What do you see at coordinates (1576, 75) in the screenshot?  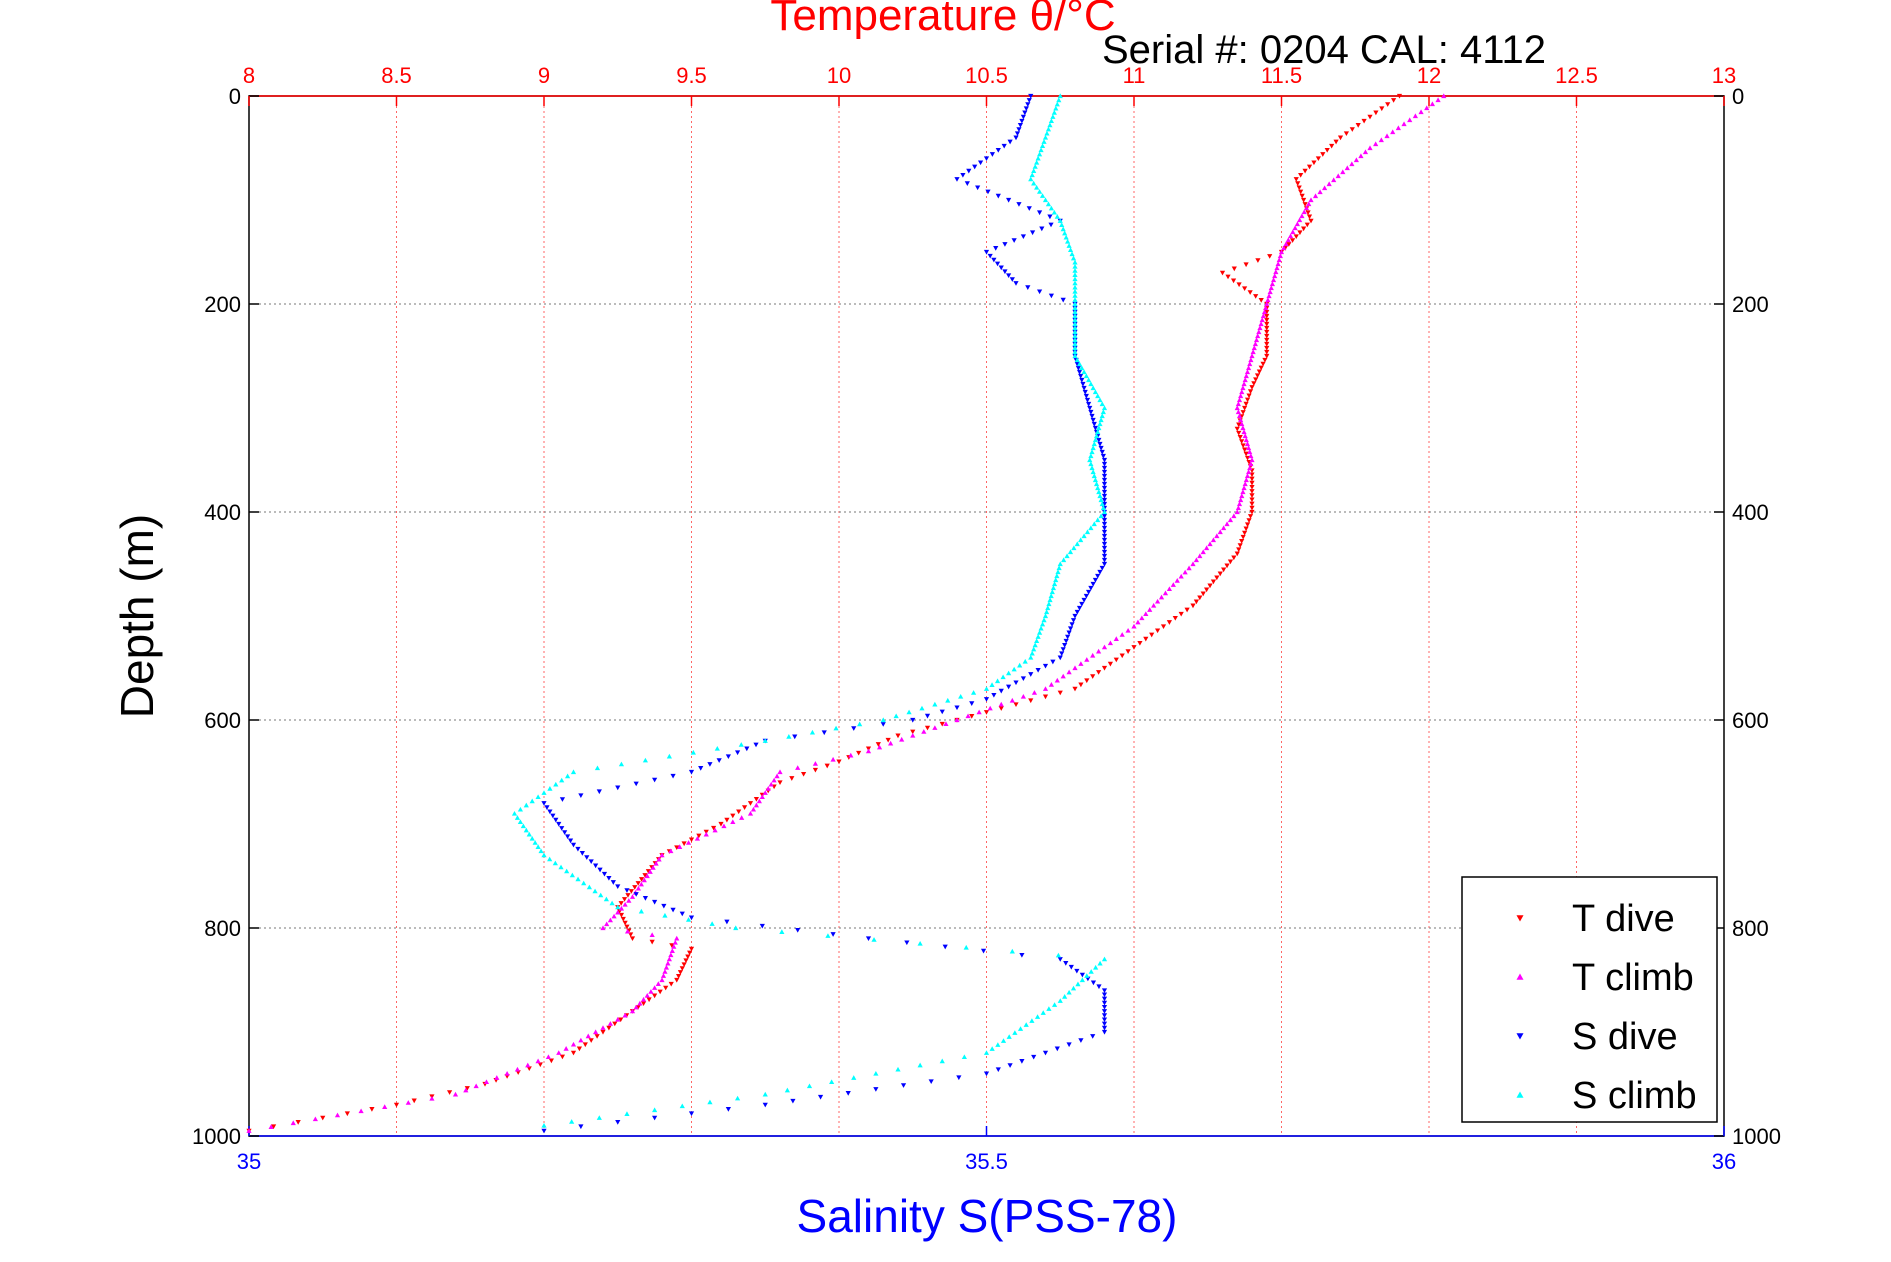 I see `tick-label-temperature: 12.5` at bounding box center [1576, 75].